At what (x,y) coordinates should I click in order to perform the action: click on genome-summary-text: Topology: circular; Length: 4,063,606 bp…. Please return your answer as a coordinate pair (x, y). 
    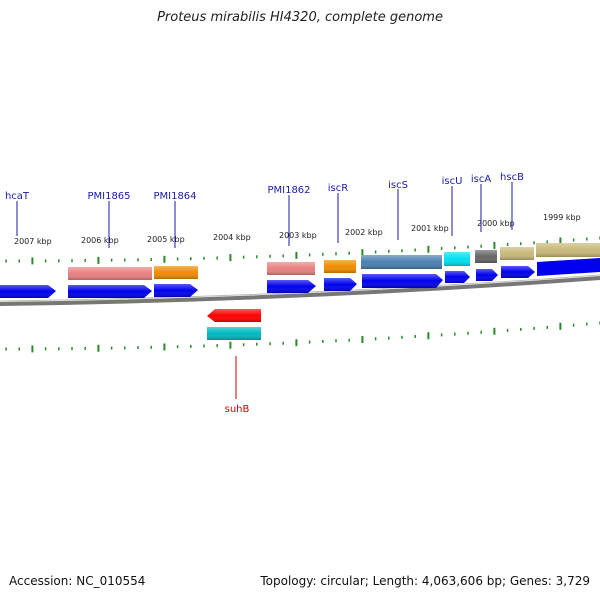
    Looking at the image, I should click on (425, 581).